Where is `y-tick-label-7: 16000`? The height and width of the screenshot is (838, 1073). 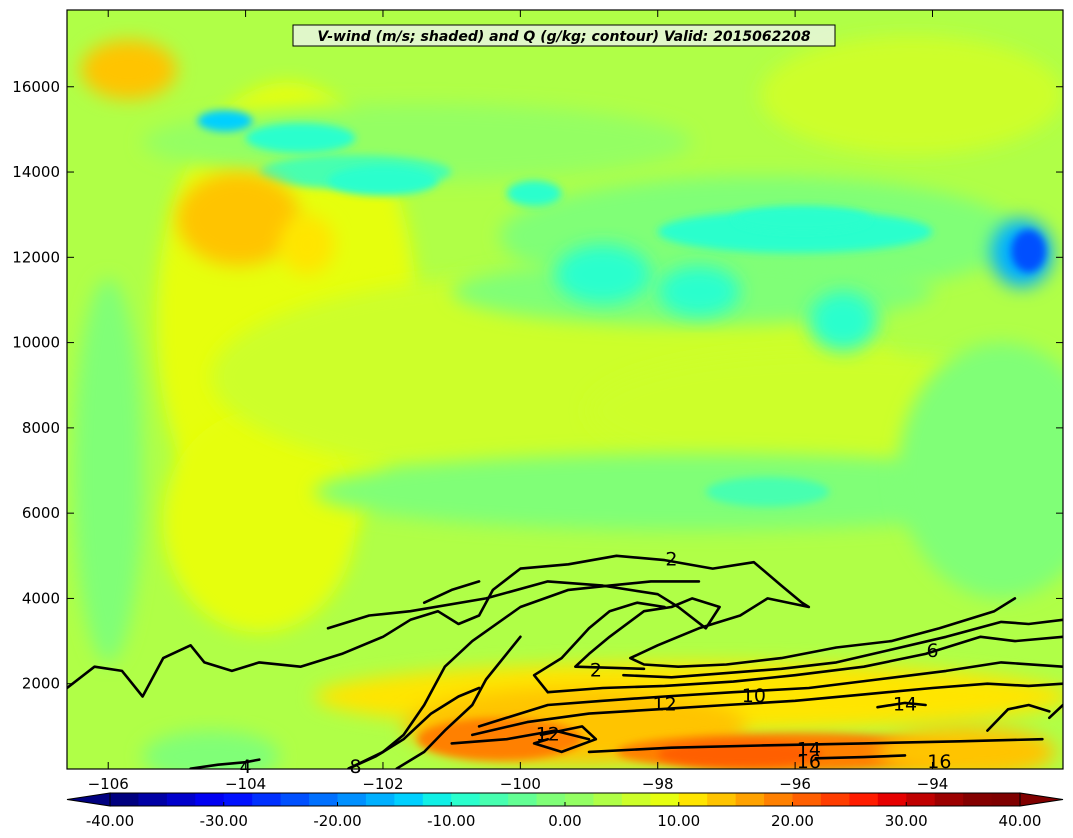
y-tick-label-7: 16000 is located at coordinates (36, 87).